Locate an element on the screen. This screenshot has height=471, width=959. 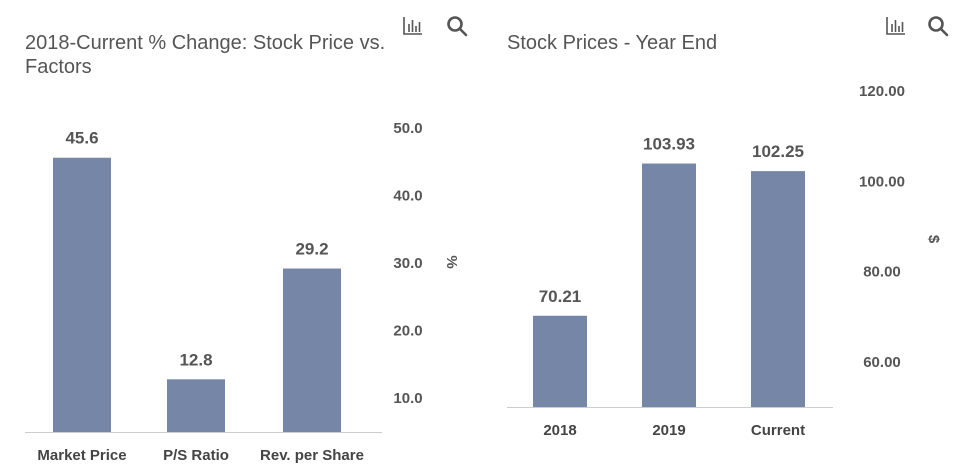
x-tick-label: Current is located at coordinates (778, 430).